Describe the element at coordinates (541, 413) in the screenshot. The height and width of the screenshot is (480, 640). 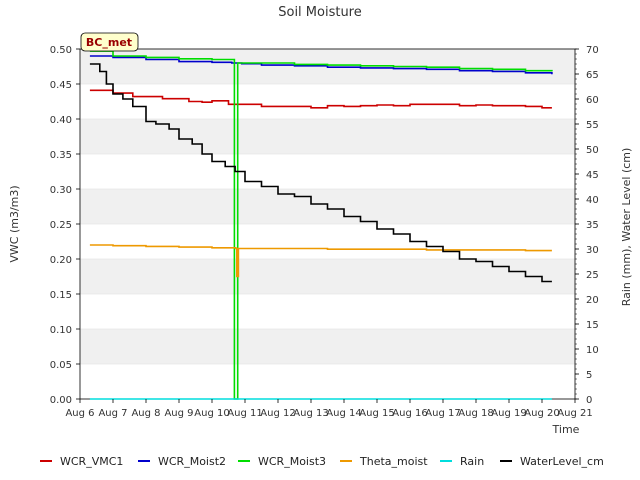
I see `x-tick-label: Aug 20` at that location.